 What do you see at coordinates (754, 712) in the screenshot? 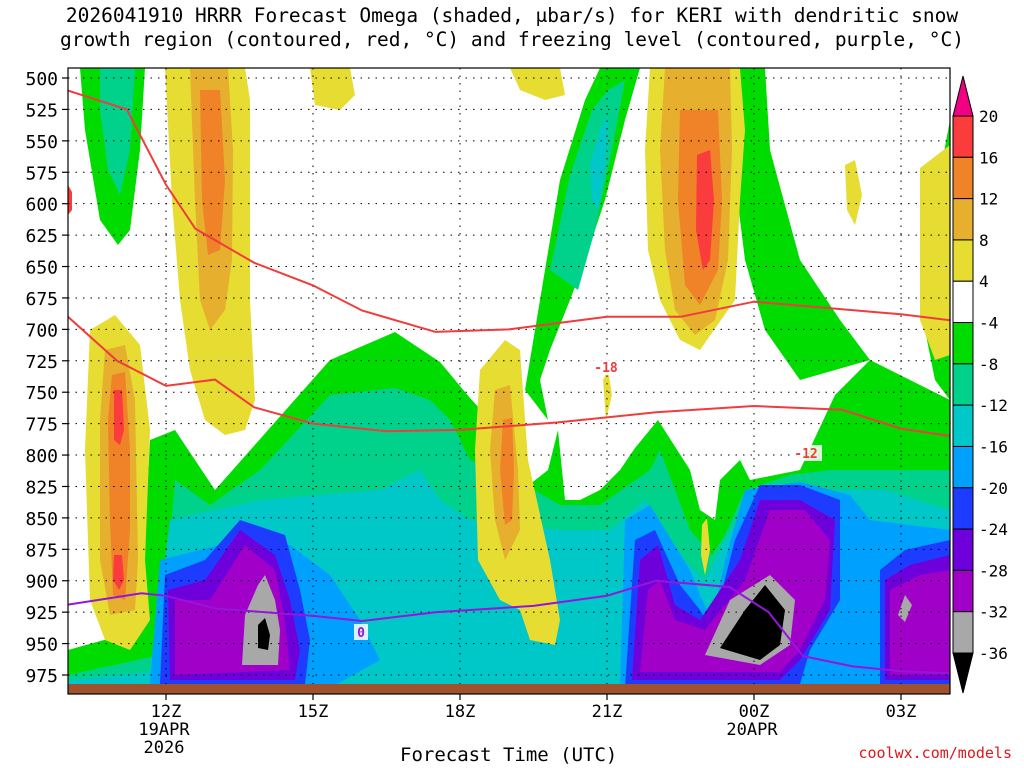
I see `x-tick-label: 00Z` at bounding box center [754, 712].